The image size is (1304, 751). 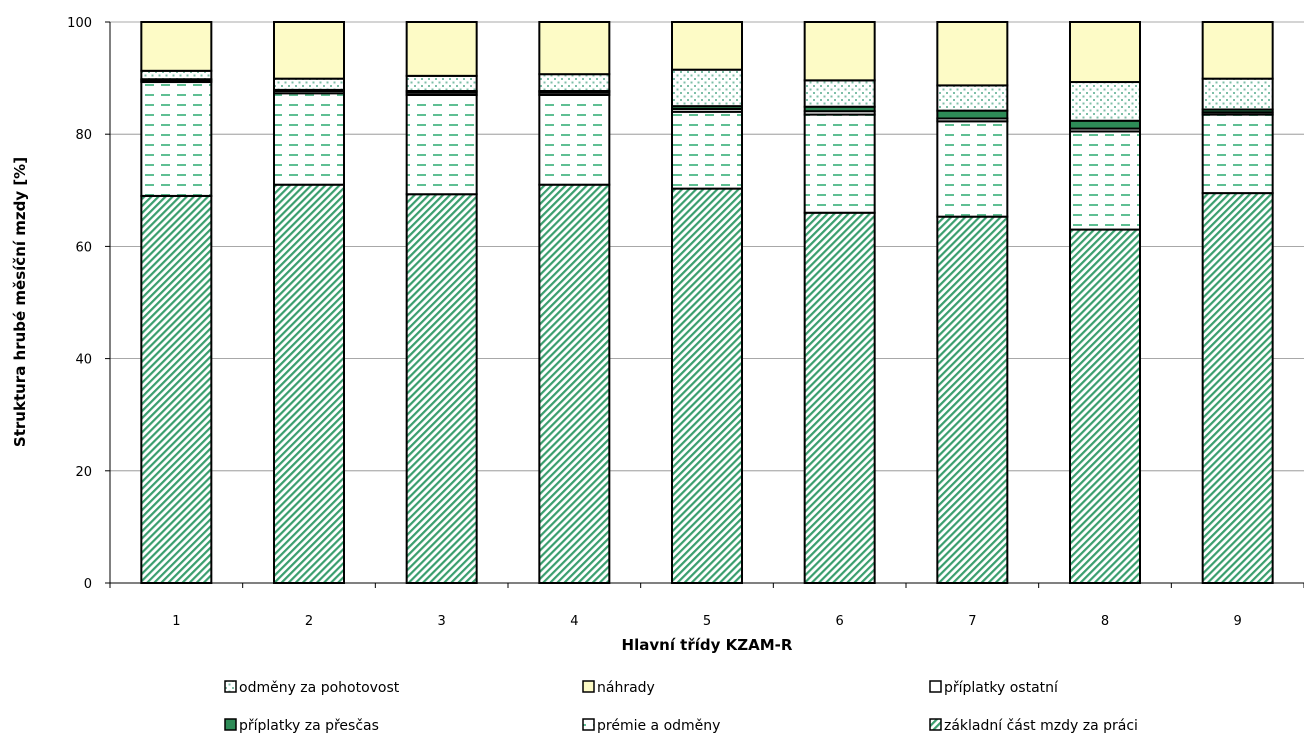 What do you see at coordinates (840, 621) in the screenshot?
I see `x-tick-label: 6` at bounding box center [840, 621].